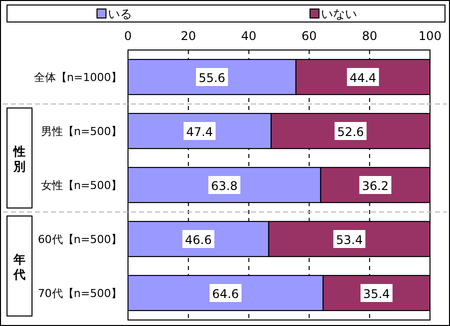  Describe the element at coordinates (376, 294) in the screenshot. I see `data-label: 35.4` at that location.